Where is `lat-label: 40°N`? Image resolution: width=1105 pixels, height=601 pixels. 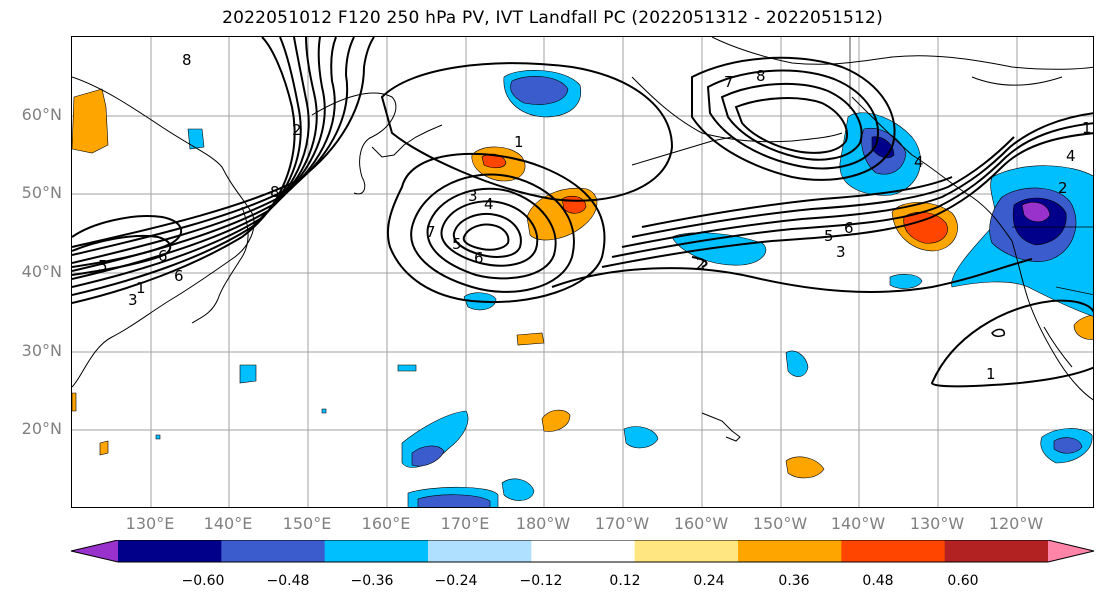
lat-label: 40°N is located at coordinates (41, 271).